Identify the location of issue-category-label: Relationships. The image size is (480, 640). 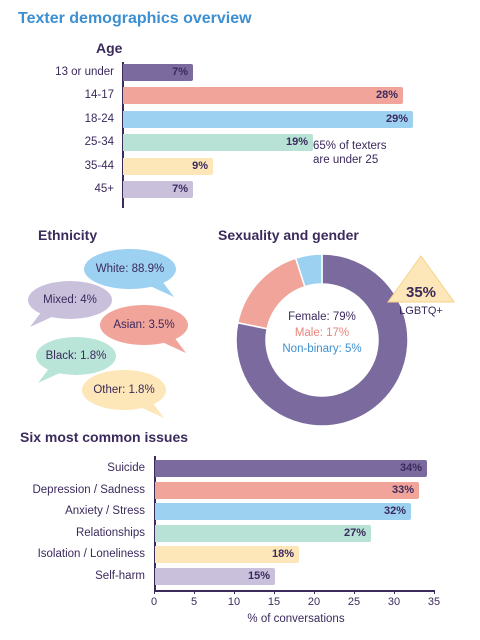
(110, 532).